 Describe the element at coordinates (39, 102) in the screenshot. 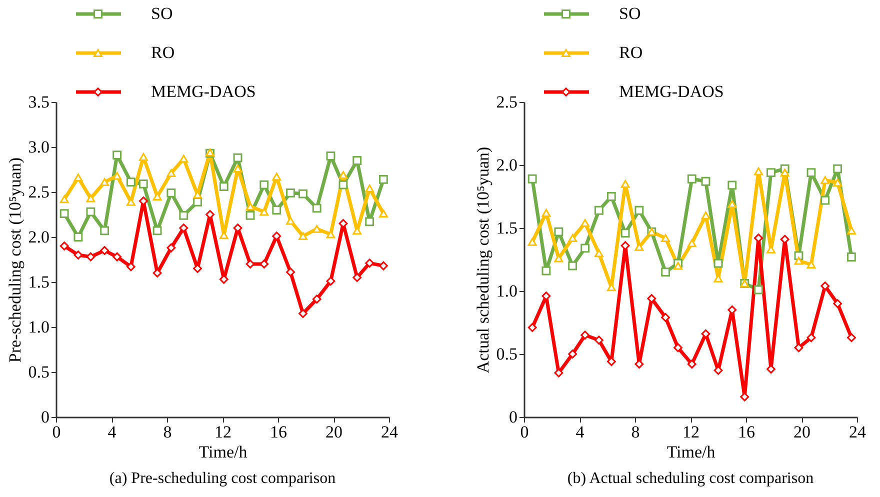

I see `y-tick-label: 3.5` at that location.